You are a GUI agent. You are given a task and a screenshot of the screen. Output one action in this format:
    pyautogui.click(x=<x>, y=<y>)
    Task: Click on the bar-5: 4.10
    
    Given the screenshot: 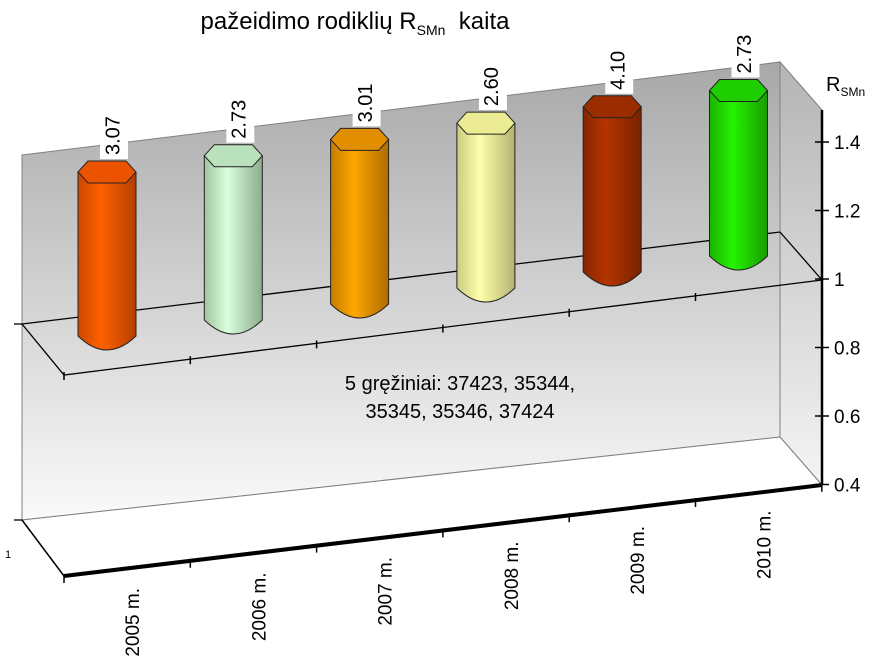 What is the action you would take?
    pyautogui.click(x=612, y=168)
    